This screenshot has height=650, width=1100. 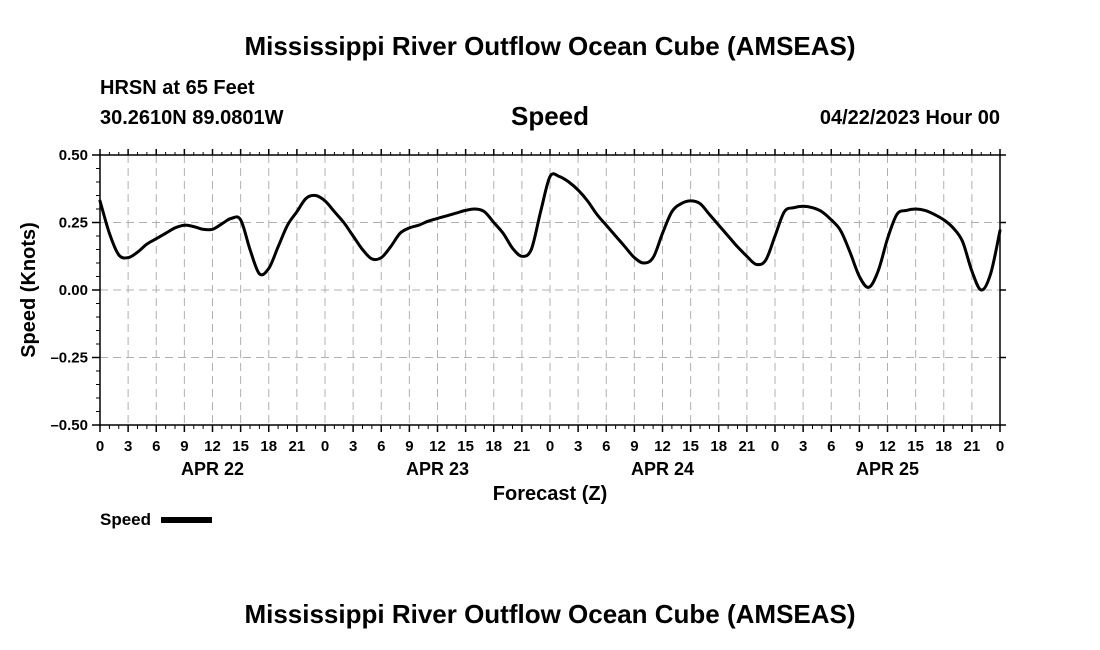 What do you see at coordinates (125, 519) in the screenshot?
I see `legend-label: Speed` at bounding box center [125, 519].